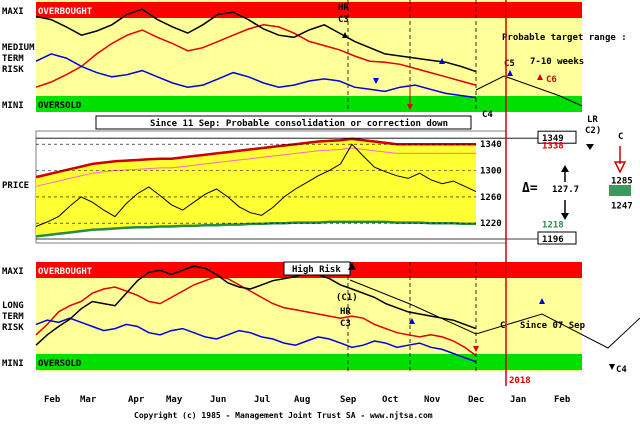 This screenshot has height=424, width=640. I want to click on target-range-label: Probable target range :, so click(564, 38).